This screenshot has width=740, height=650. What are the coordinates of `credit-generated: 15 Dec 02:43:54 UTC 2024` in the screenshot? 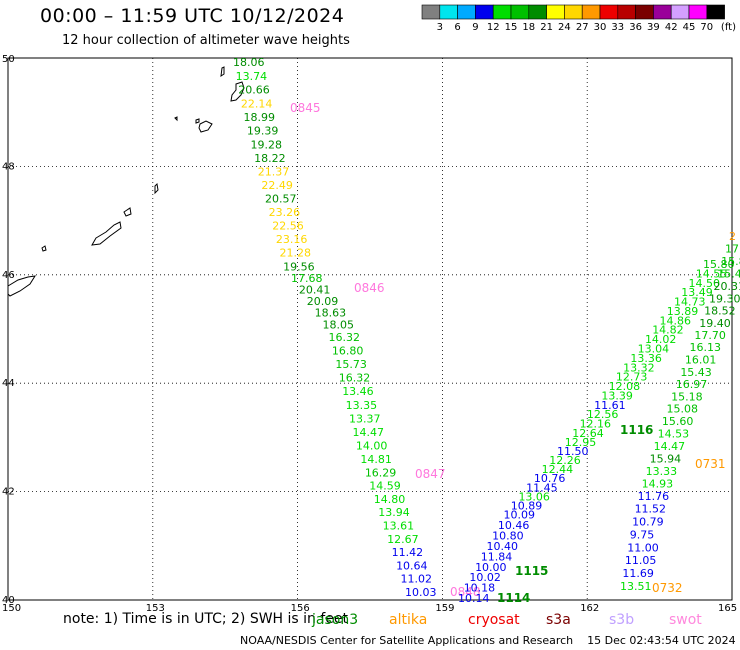 It's located at (661, 640).